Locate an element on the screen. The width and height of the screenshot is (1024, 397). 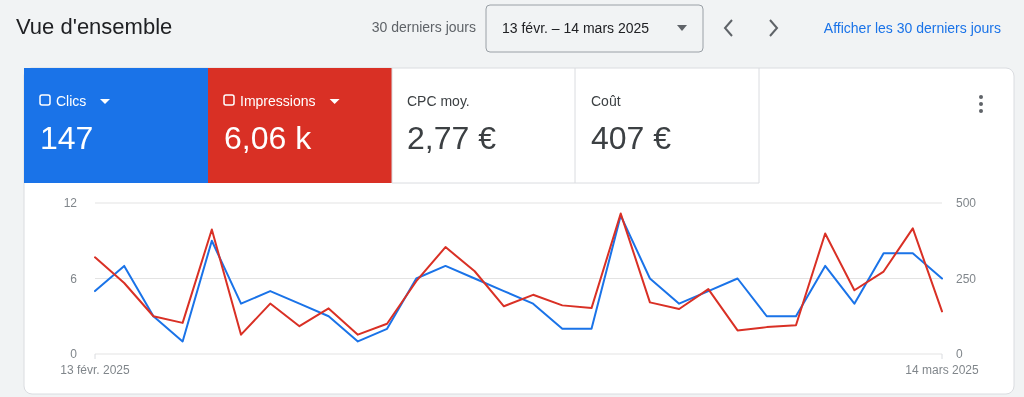
y-tick-label: 0 is located at coordinates (74, 354).